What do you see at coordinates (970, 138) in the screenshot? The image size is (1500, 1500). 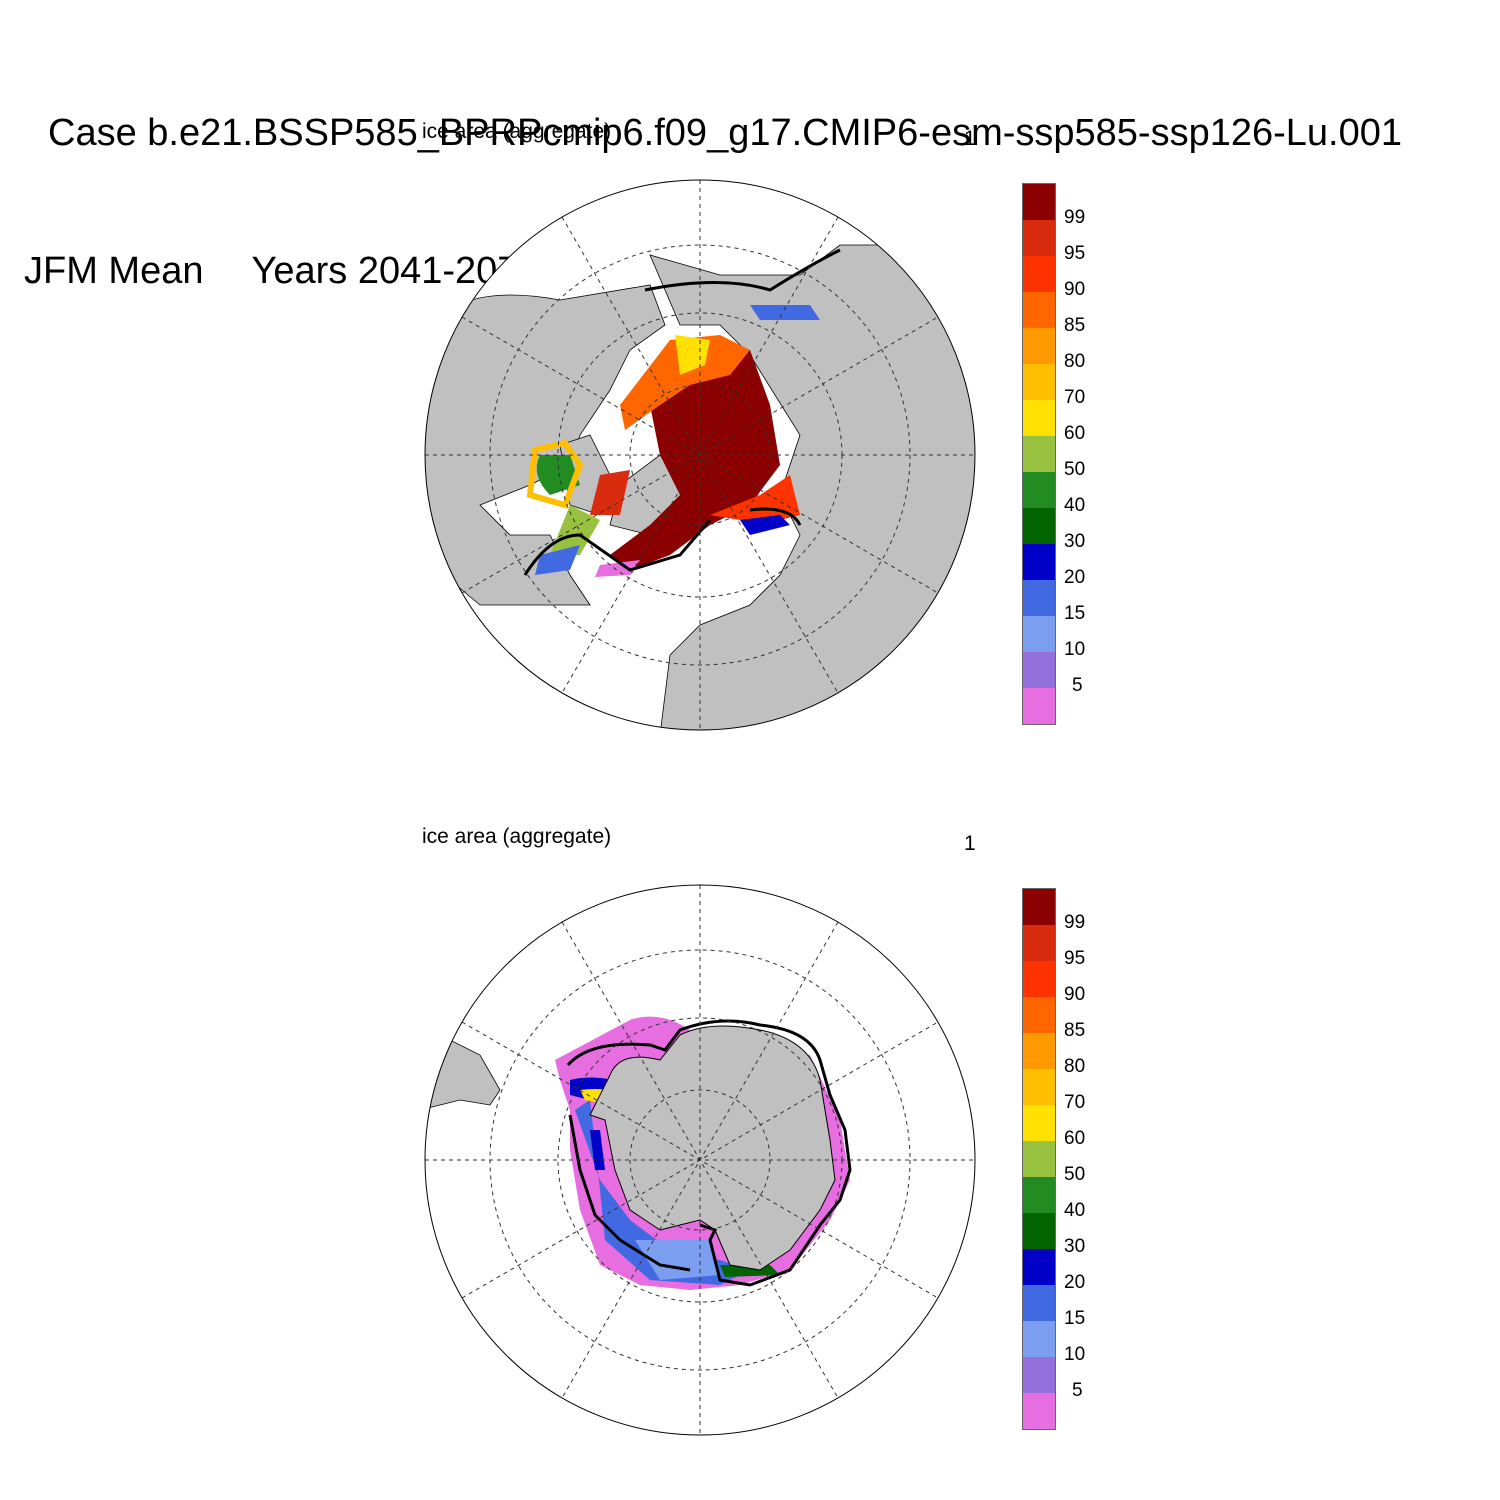 I see `panel-number-arctic: 1` at bounding box center [970, 138].